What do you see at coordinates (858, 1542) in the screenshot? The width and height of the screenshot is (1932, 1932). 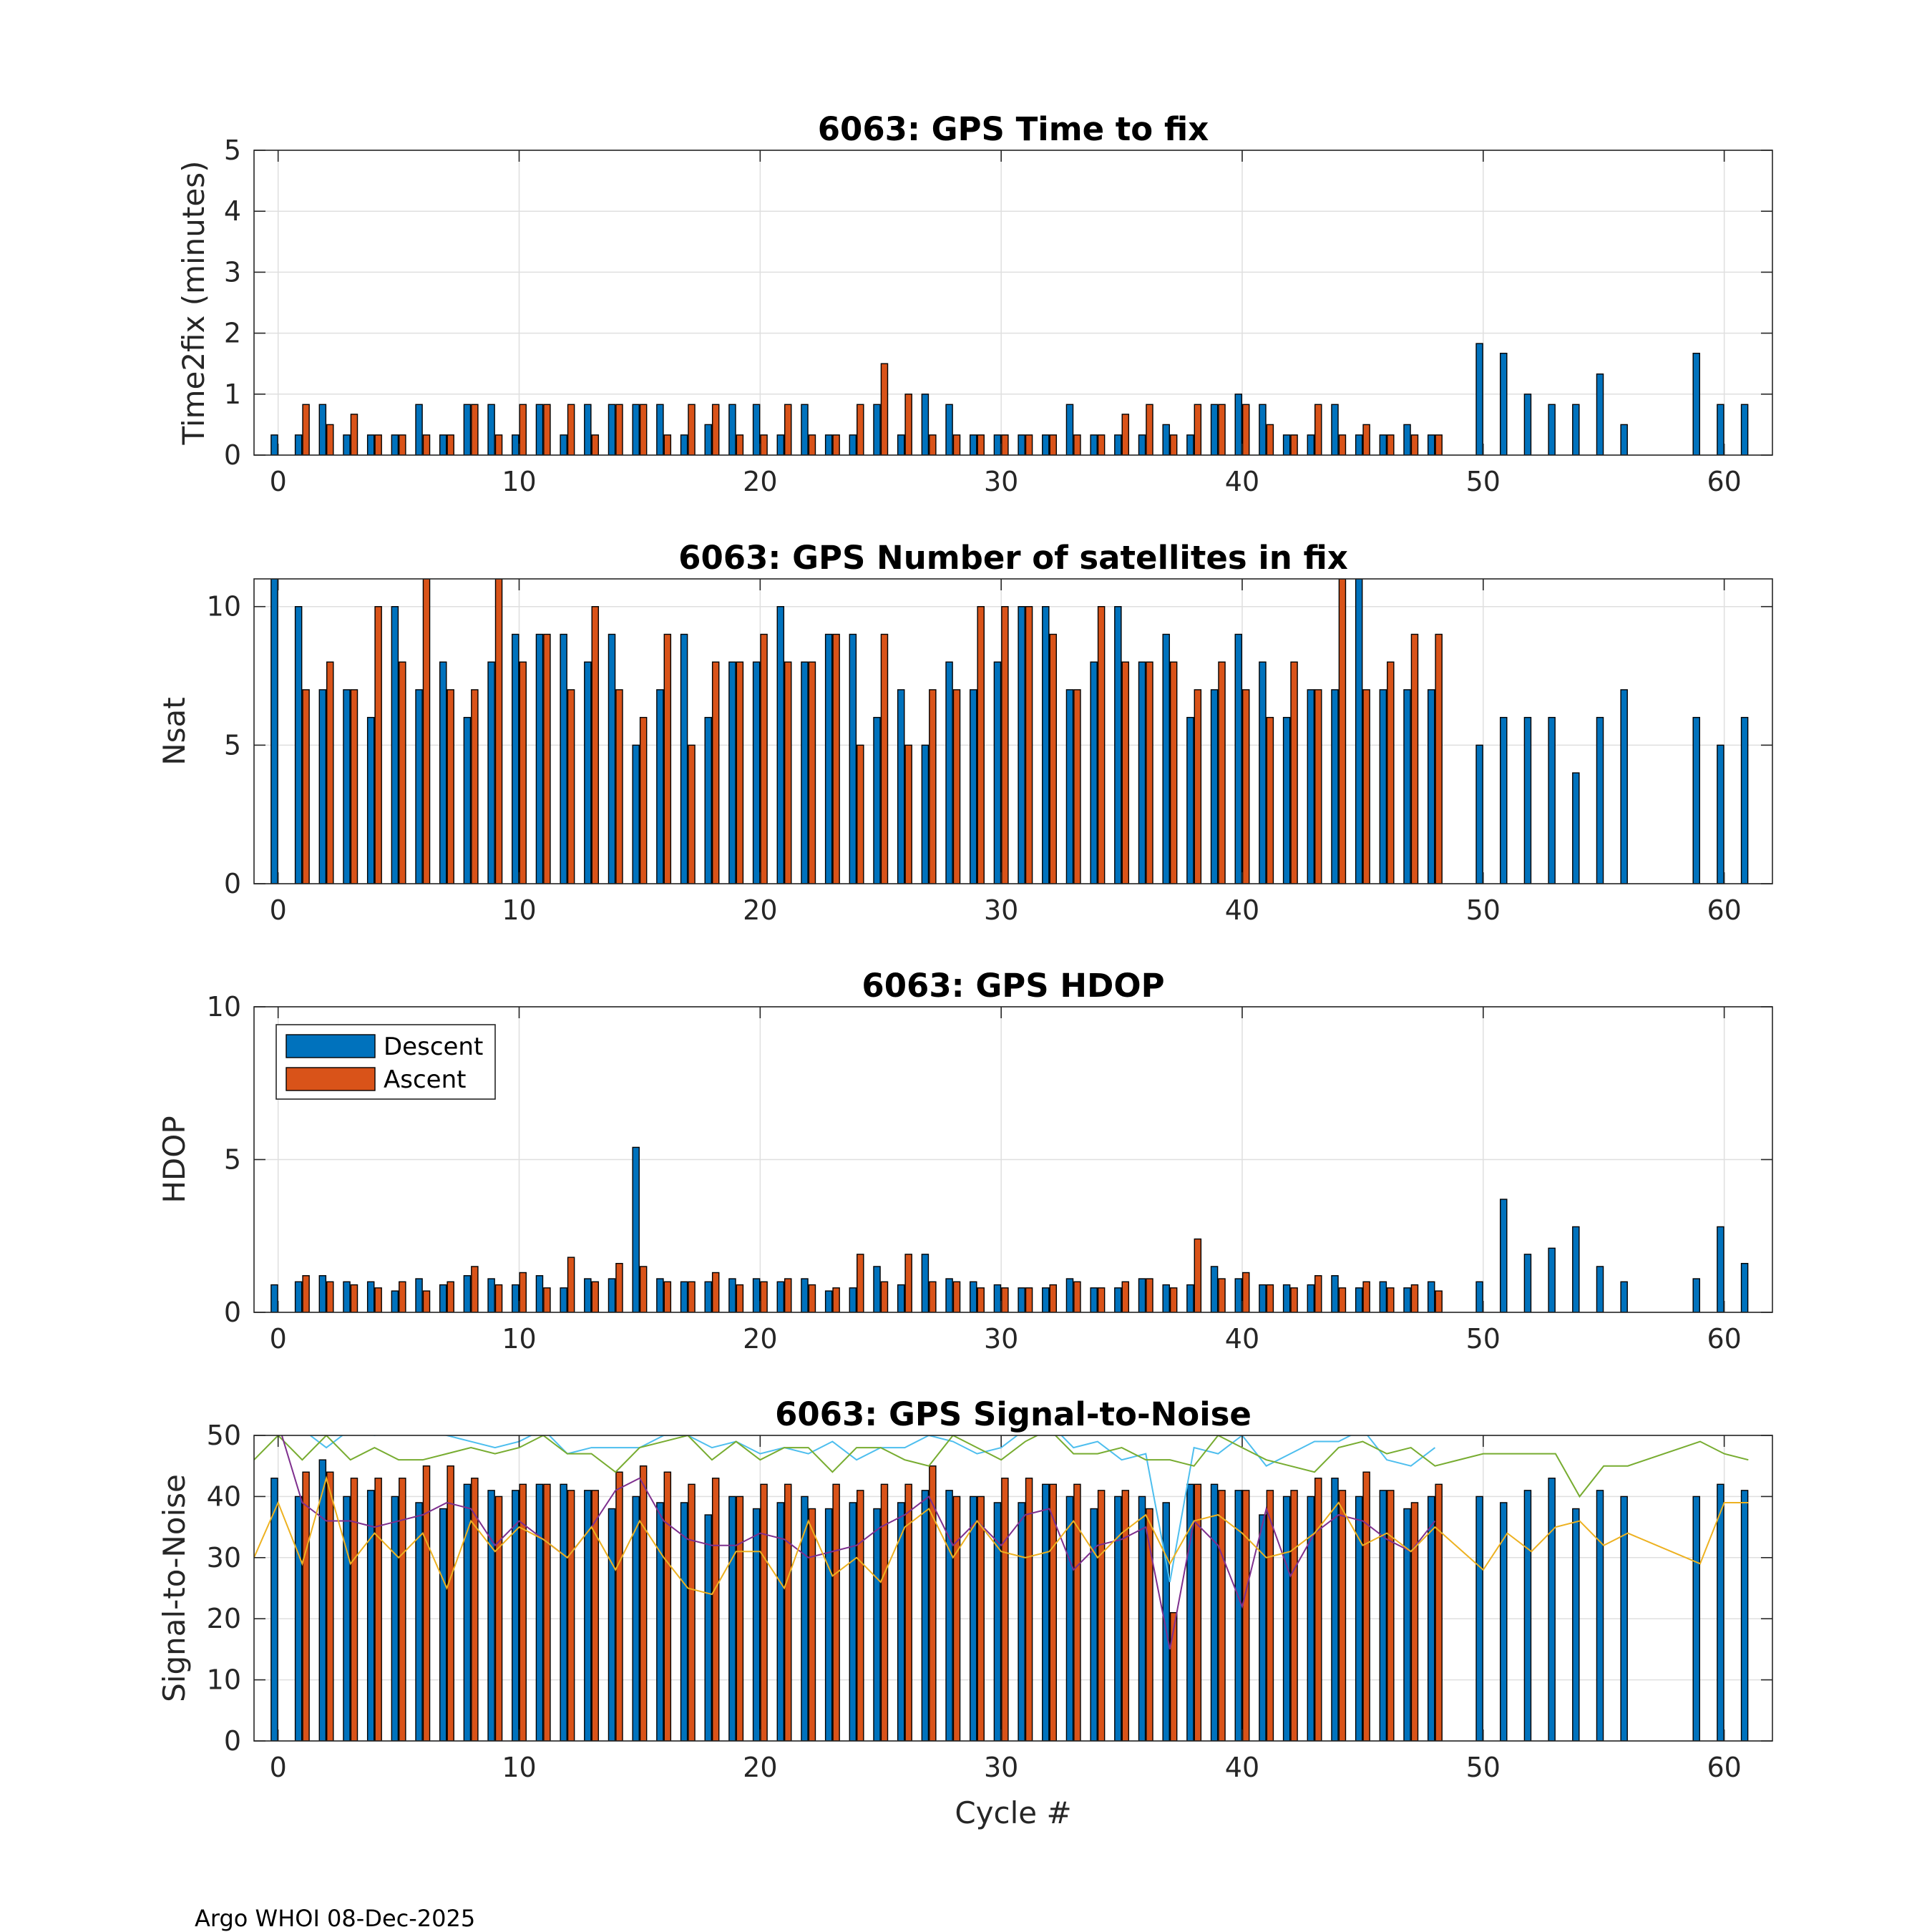 I see `snr-line-purple` at bounding box center [858, 1542].